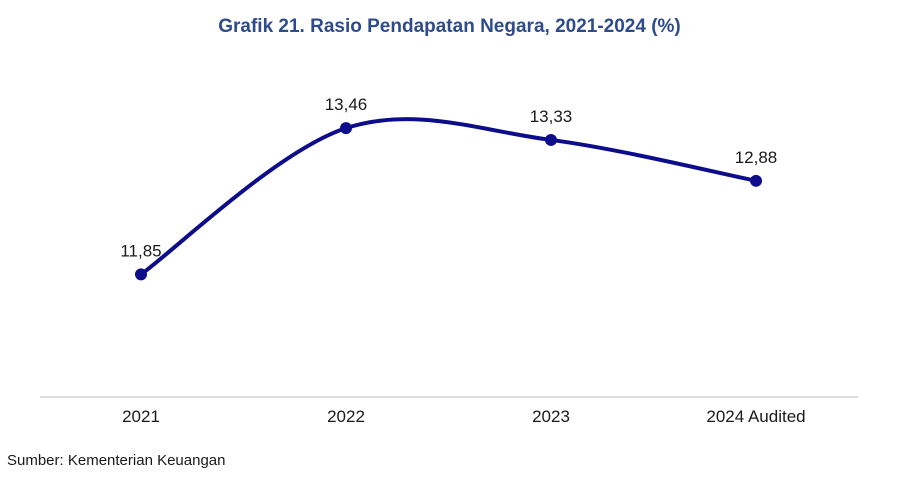 This screenshot has height=484, width=899. What do you see at coordinates (551, 416) in the screenshot?
I see `x-tick-label: 2023` at bounding box center [551, 416].